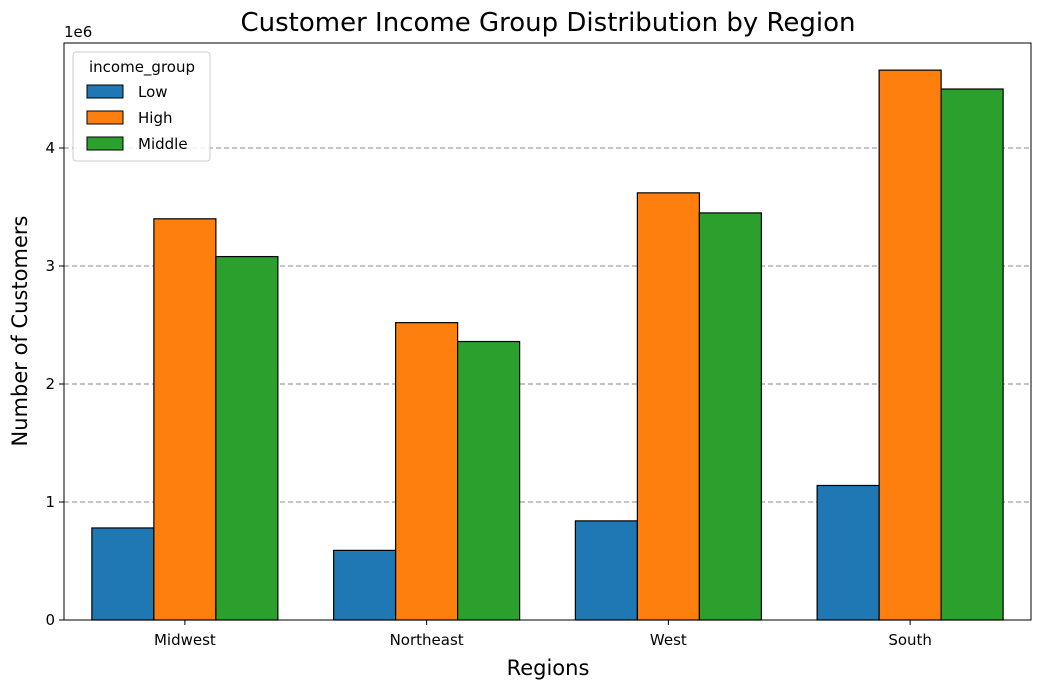  Describe the element at coordinates (910, 345) in the screenshot. I see `bar-high-south` at that location.